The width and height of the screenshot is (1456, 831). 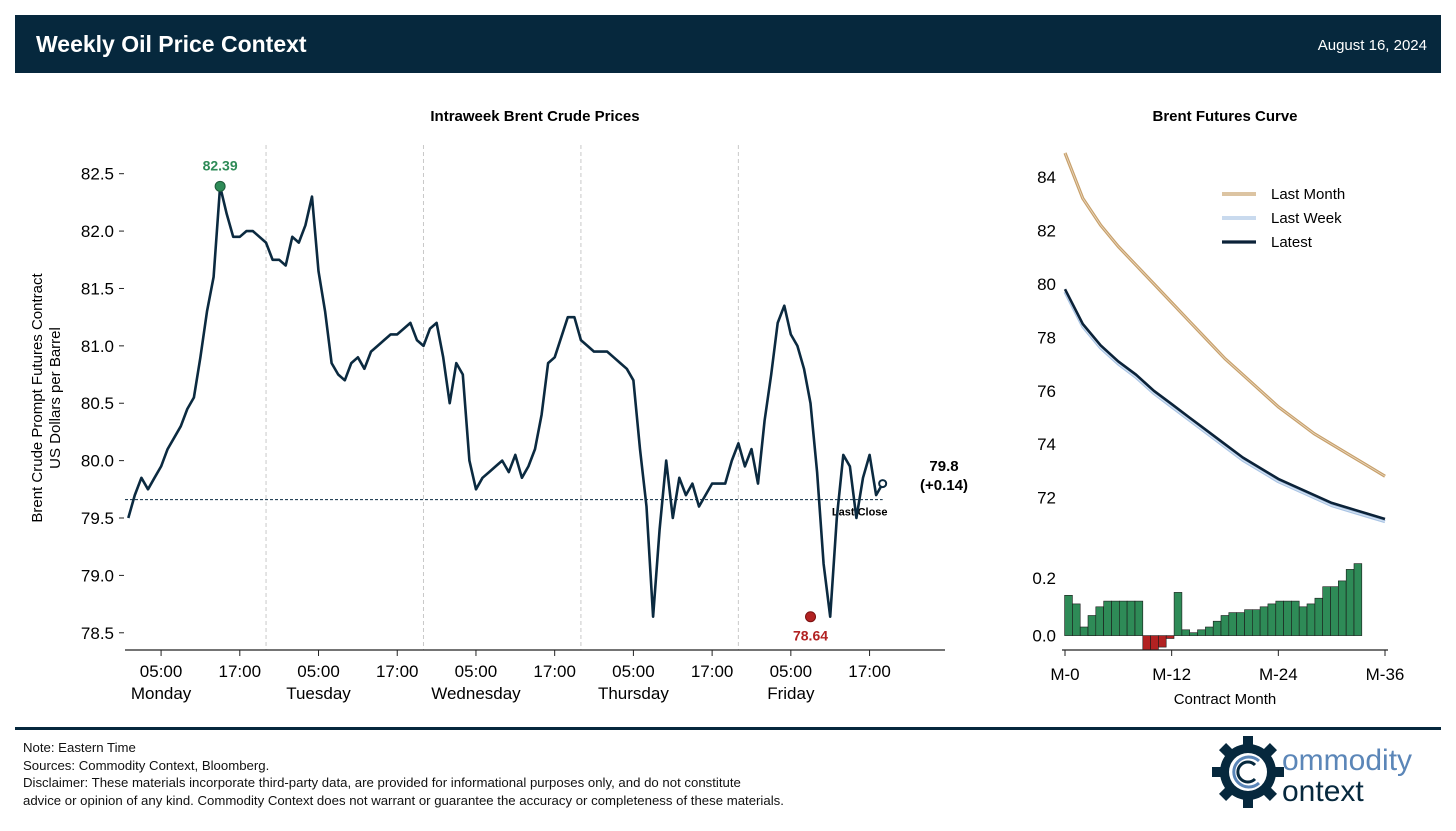 What do you see at coordinates (1046, 177) in the screenshot?
I see `curve-ytick-label: 84` at bounding box center [1046, 177].